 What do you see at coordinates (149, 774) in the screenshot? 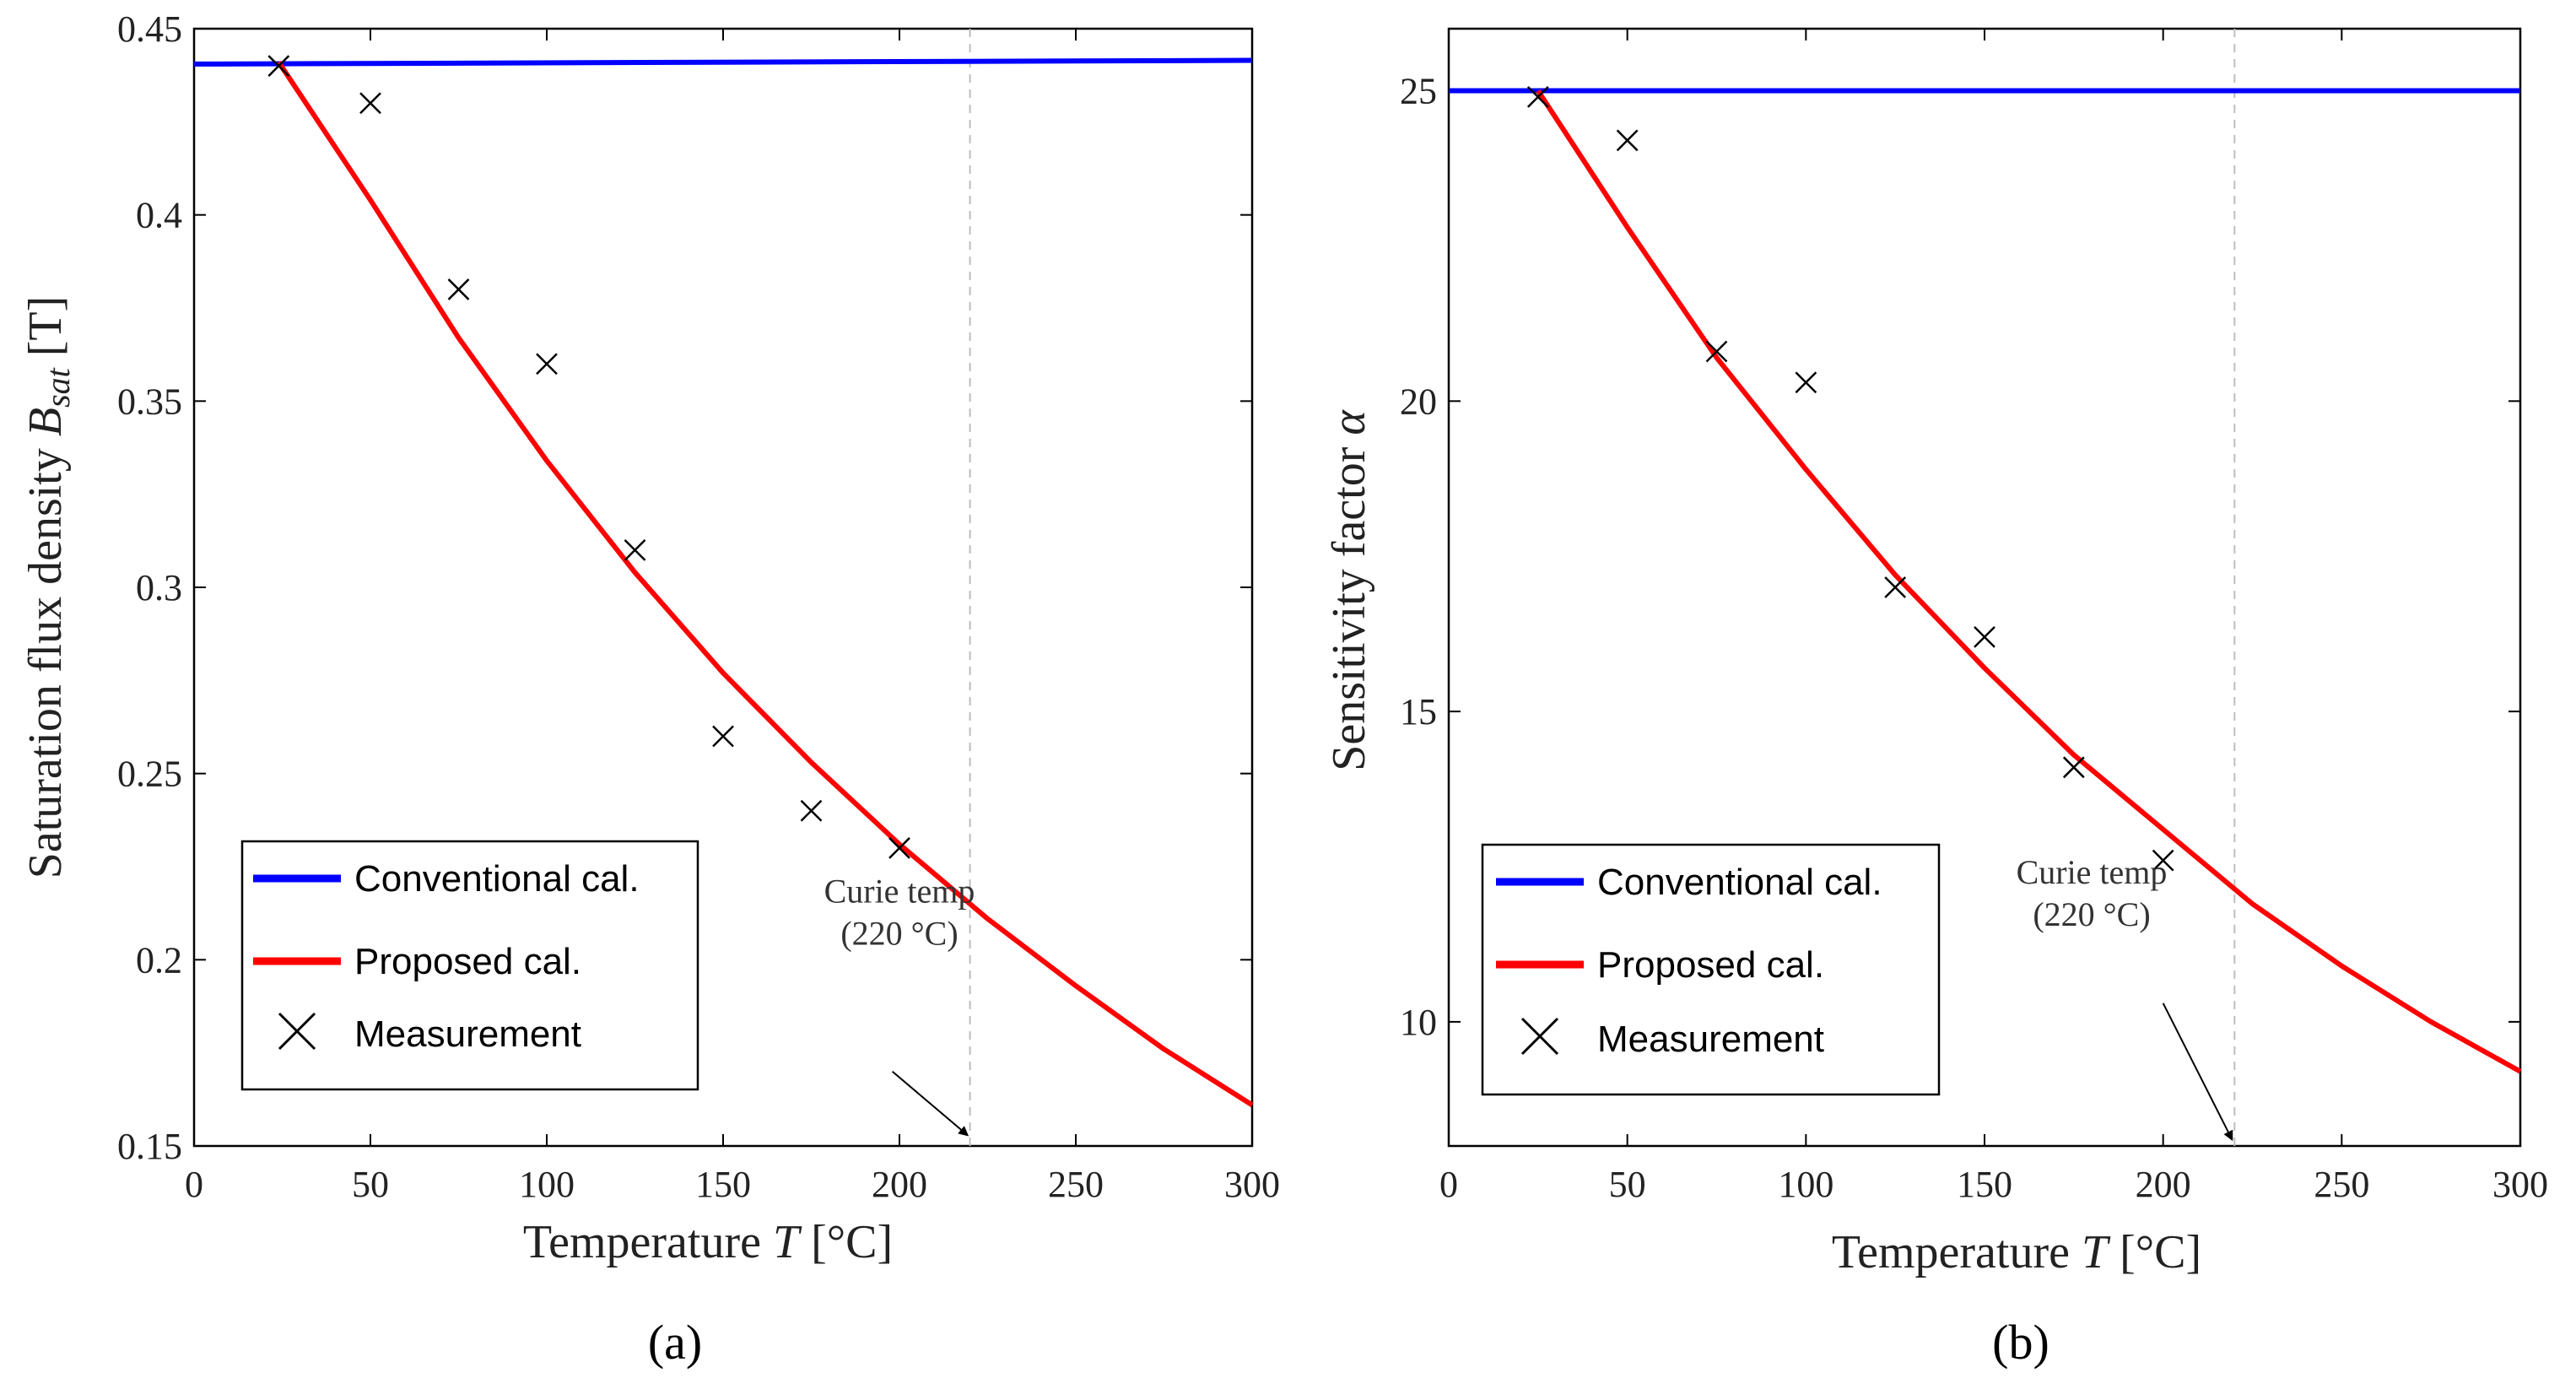
I see `y-tick-label: 0.25` at bounding box center [149, 774].